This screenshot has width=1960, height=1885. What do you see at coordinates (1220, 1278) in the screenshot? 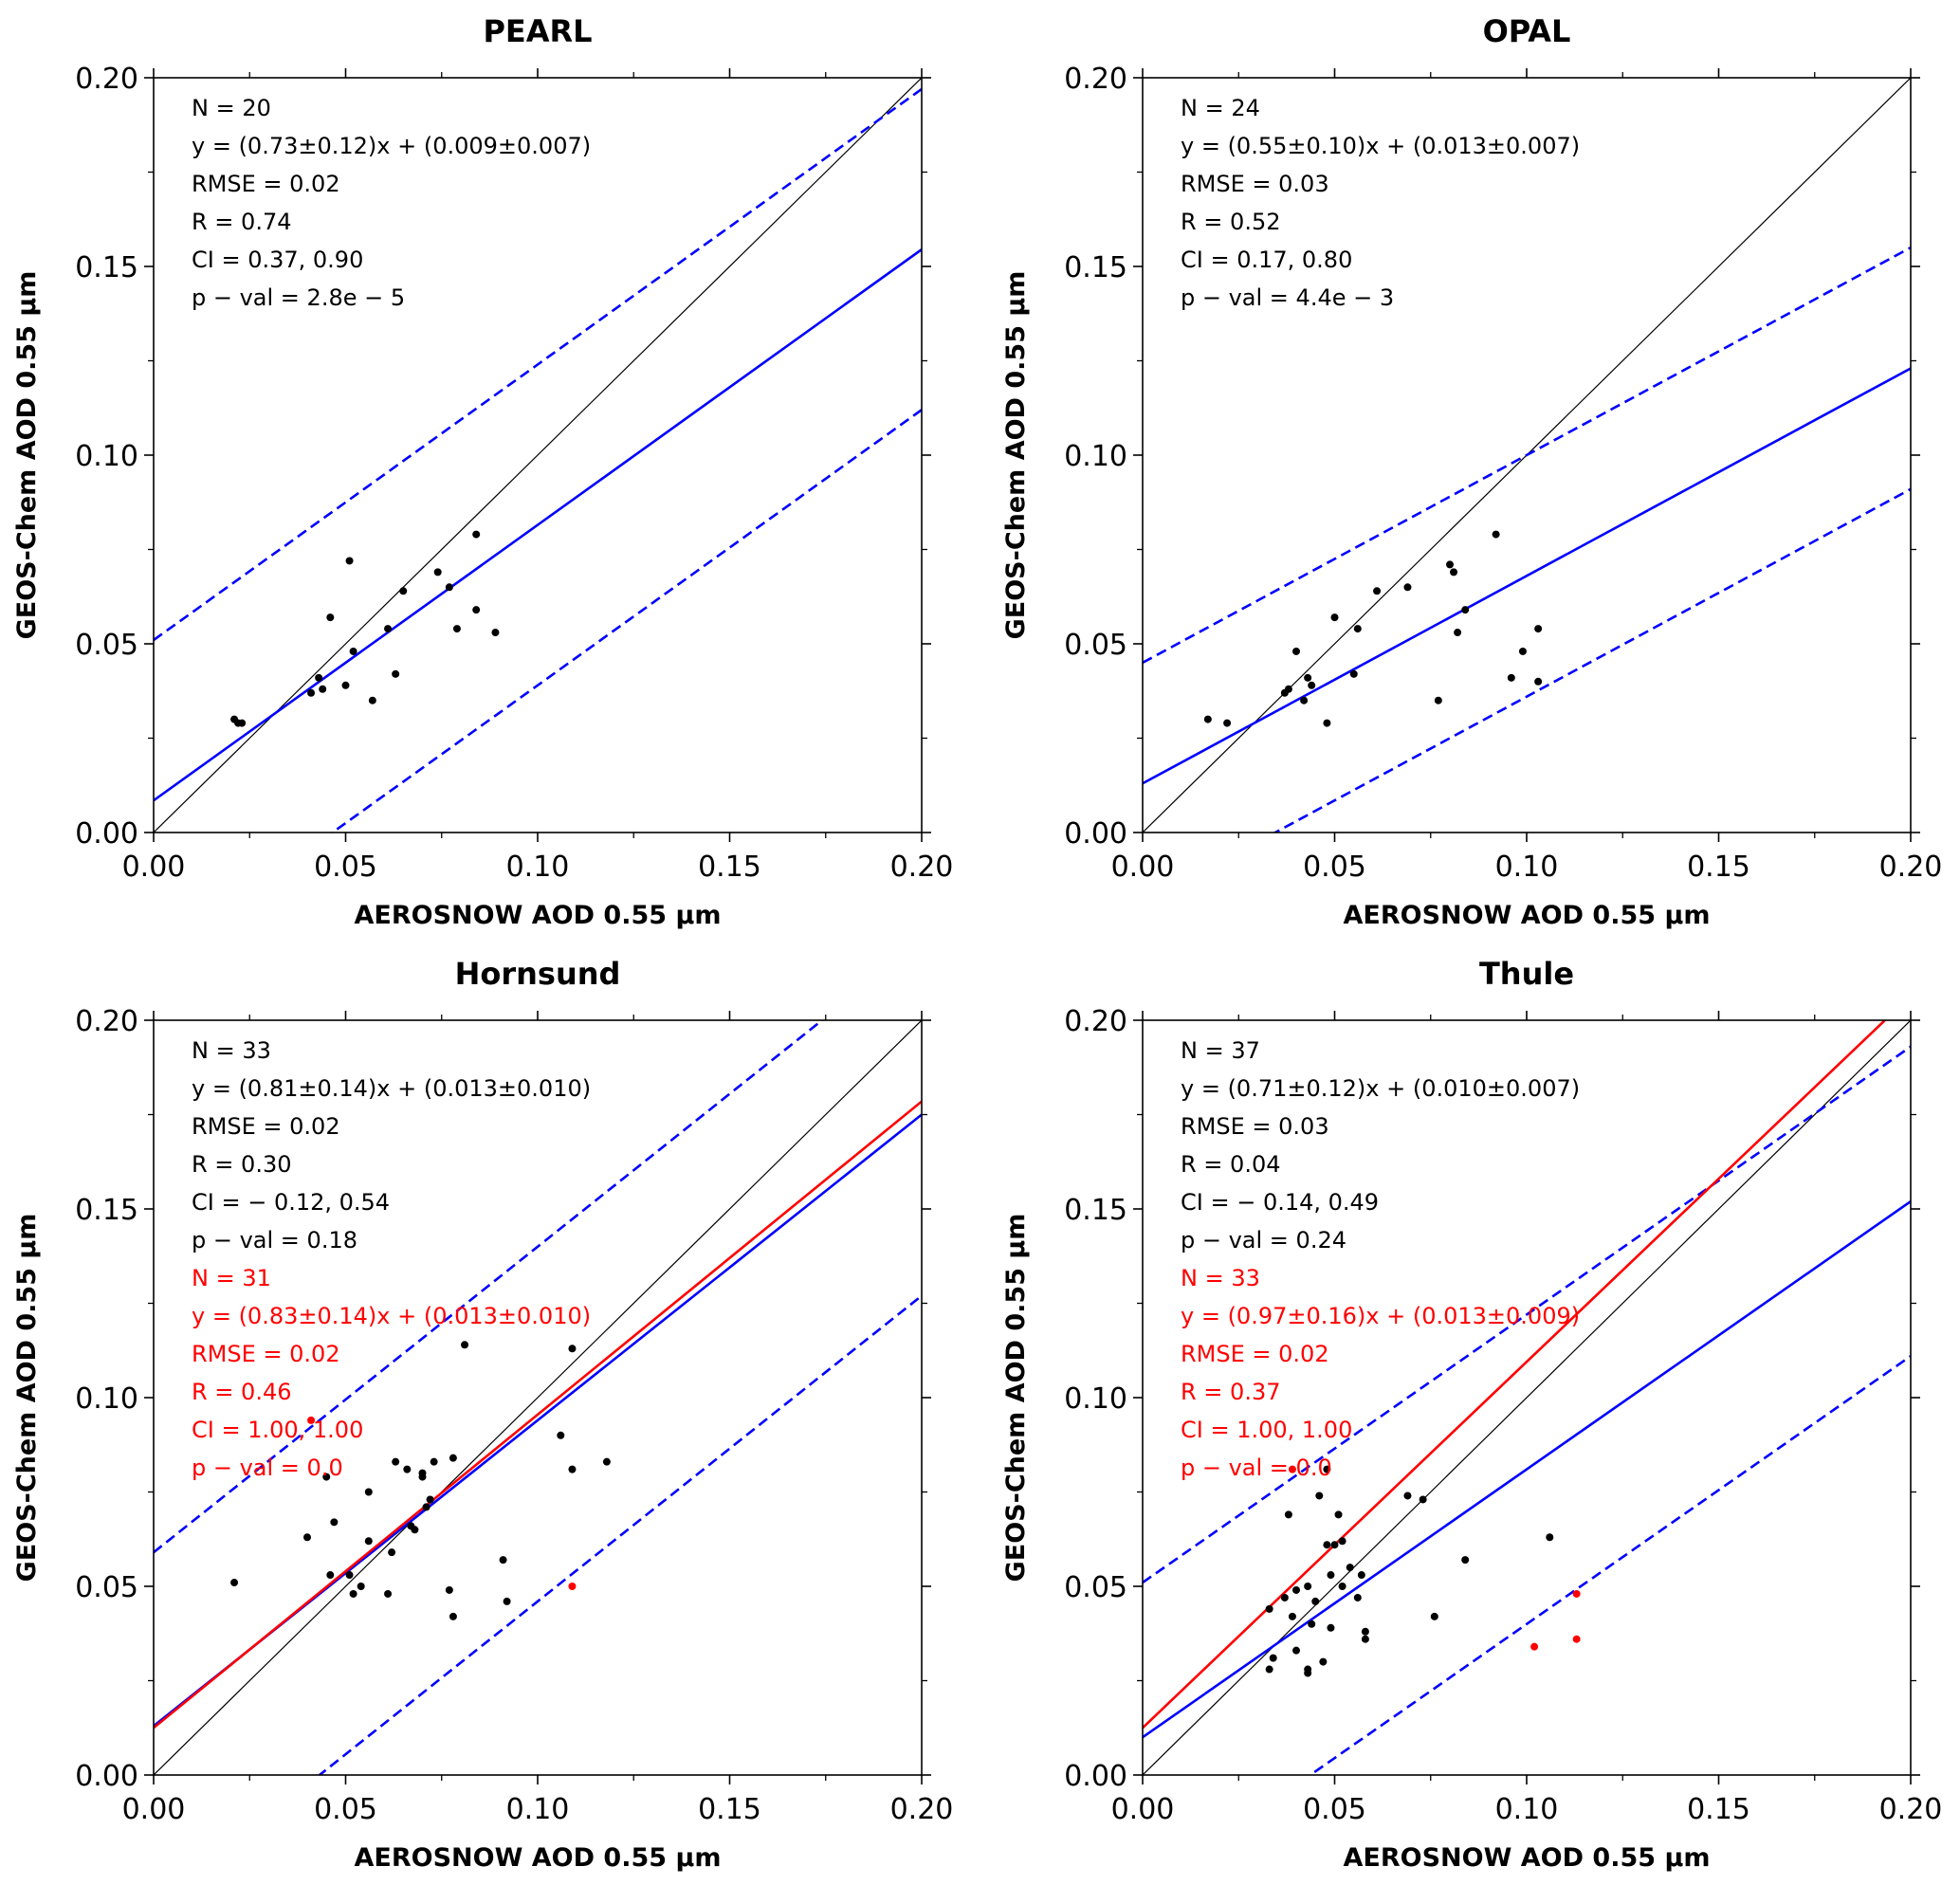
I see `regression-stat-text: N = 33` at bounding box center [1220, 1278].